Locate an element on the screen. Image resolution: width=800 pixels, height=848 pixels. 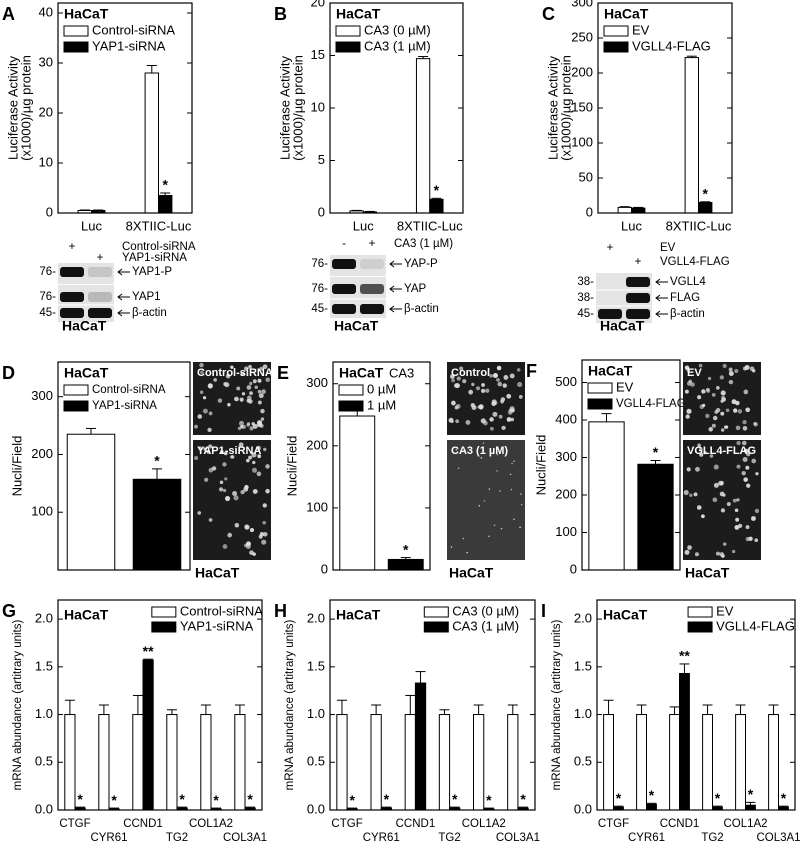
x-tick-label: CCND1 is located at coordinates (143, 824).